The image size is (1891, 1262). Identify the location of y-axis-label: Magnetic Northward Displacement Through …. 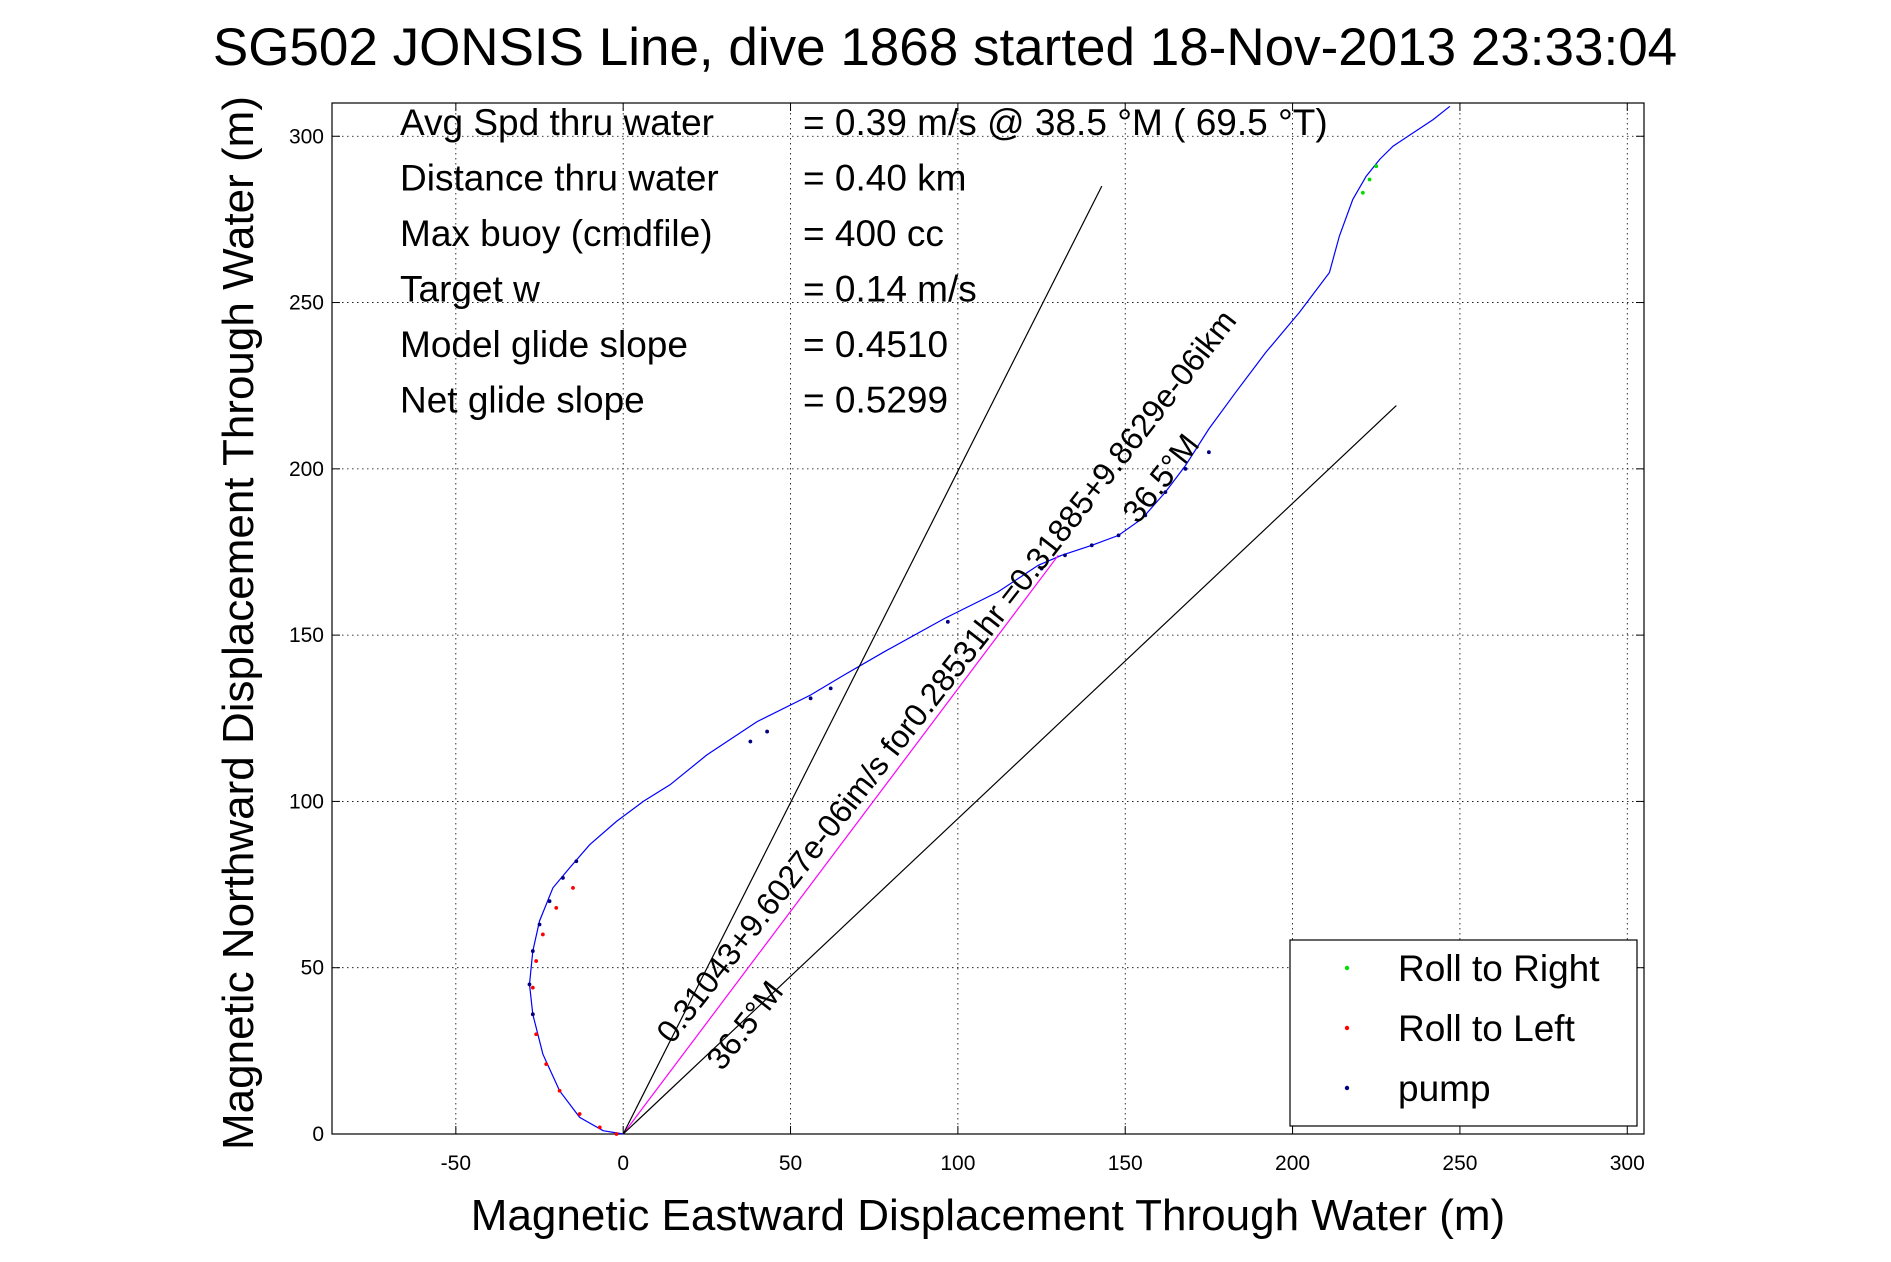
(238, 623).